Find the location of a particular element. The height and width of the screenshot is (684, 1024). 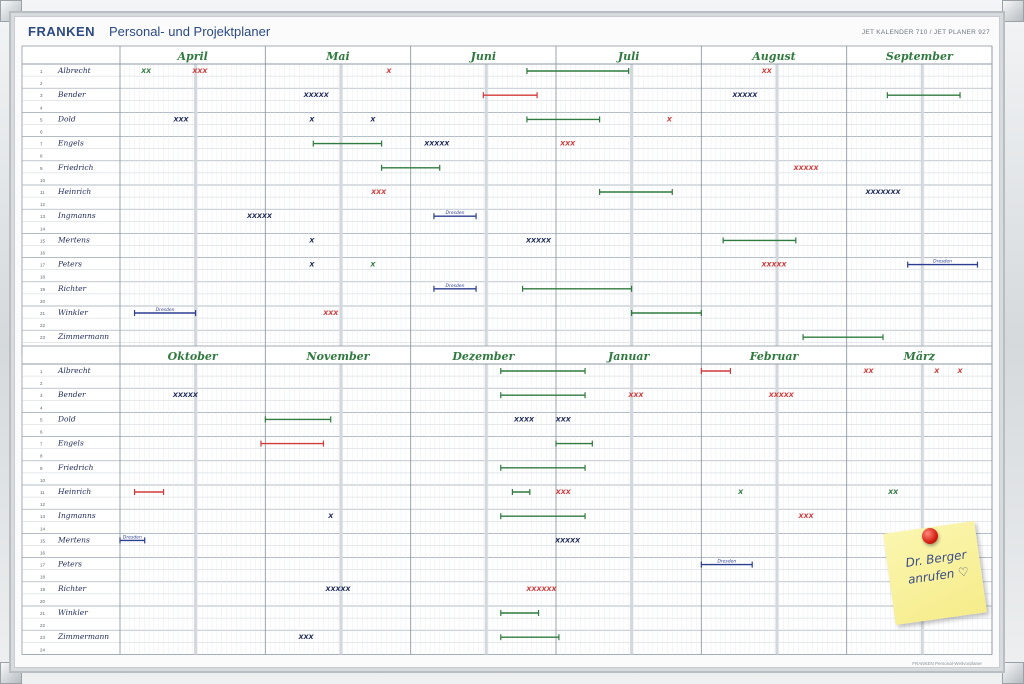

row-number: 24 is located at coordinates (43, 649).